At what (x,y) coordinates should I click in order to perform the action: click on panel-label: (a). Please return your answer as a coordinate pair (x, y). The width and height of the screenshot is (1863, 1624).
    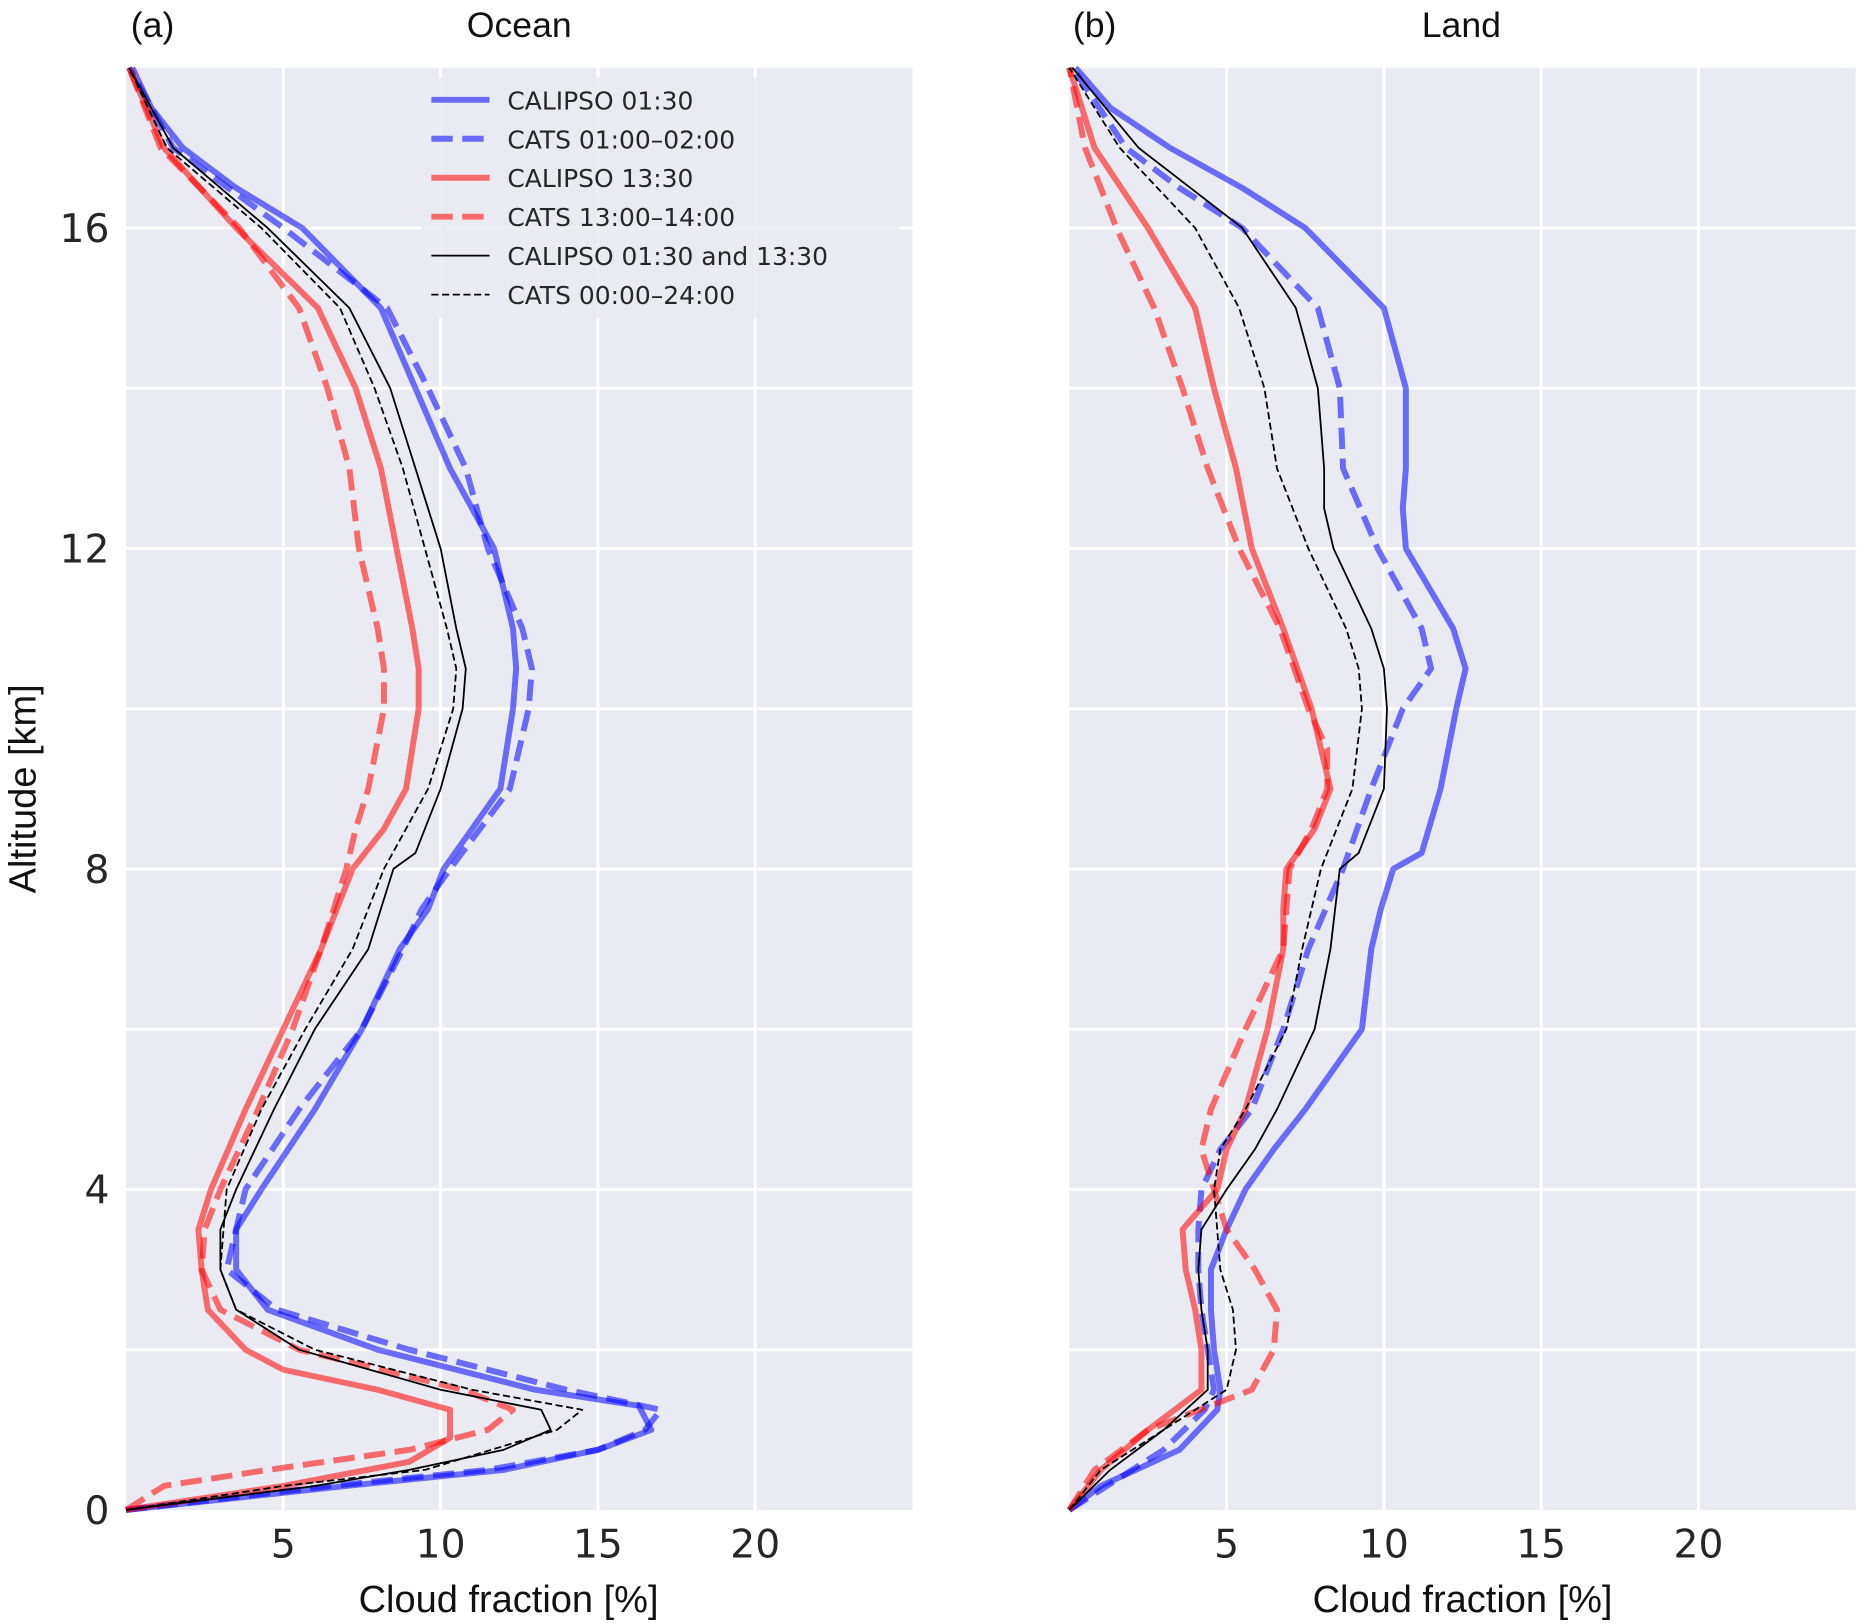
    Looking at the image, I should click on (153, 25).